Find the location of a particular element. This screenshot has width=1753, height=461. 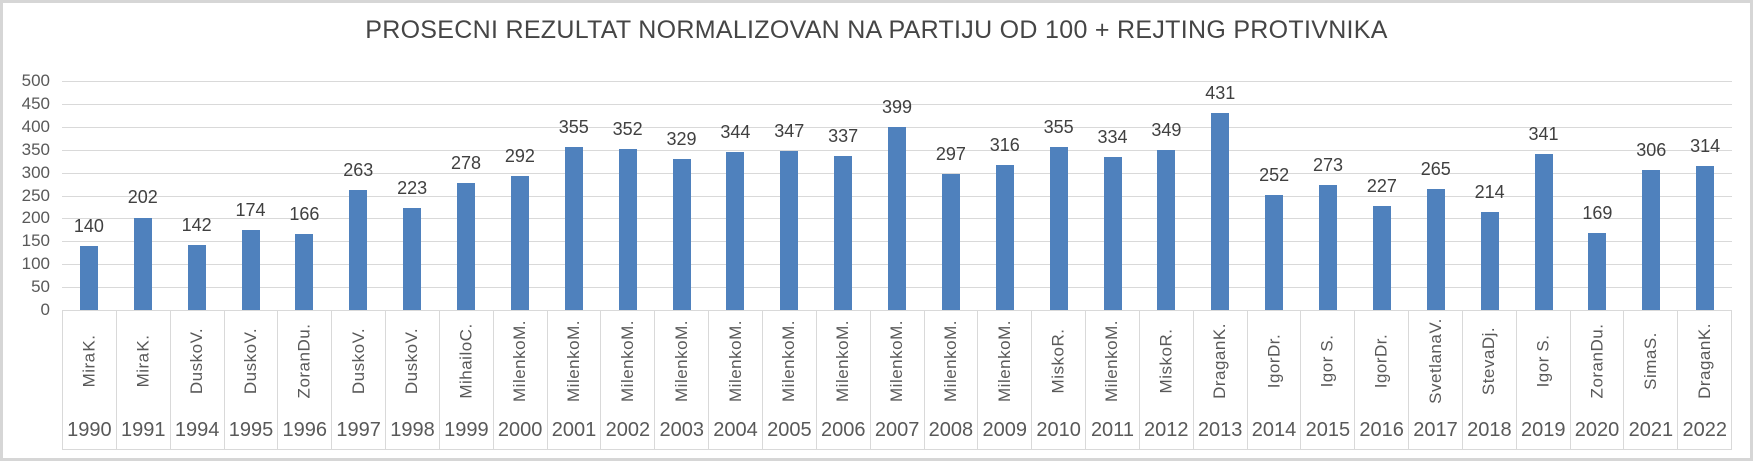

bar-value-label: 344 is located at coordinates (735, 132).